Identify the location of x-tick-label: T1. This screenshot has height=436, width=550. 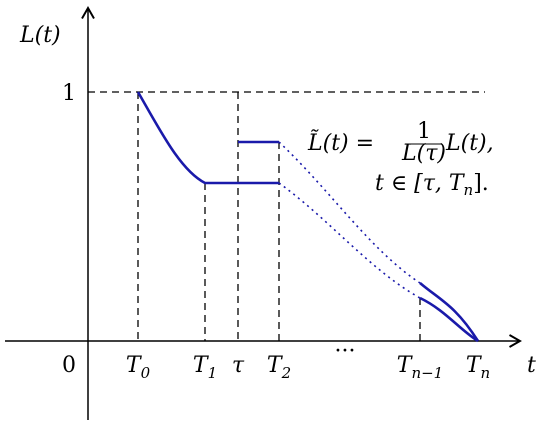
(205, 367).